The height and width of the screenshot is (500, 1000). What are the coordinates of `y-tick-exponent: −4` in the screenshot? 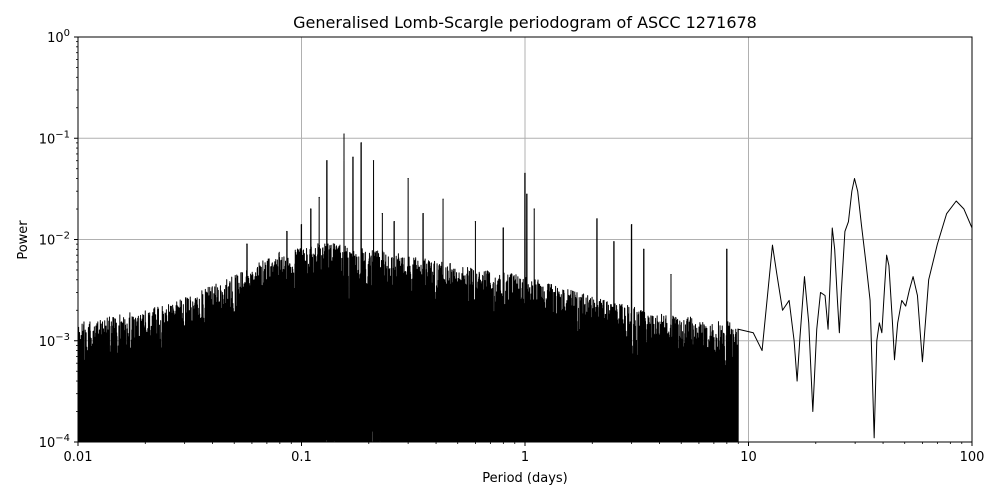 It's located at (62, 438).